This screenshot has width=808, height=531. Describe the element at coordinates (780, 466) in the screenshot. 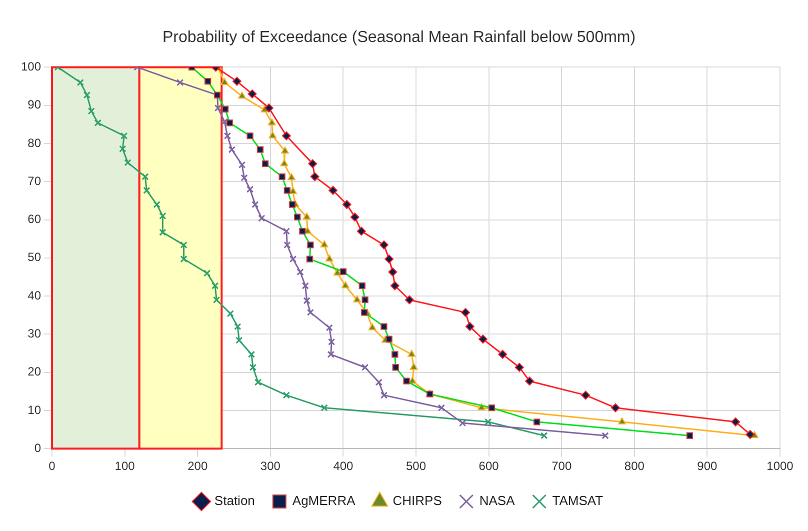

I see `x-tick-label: 1000` at that location.